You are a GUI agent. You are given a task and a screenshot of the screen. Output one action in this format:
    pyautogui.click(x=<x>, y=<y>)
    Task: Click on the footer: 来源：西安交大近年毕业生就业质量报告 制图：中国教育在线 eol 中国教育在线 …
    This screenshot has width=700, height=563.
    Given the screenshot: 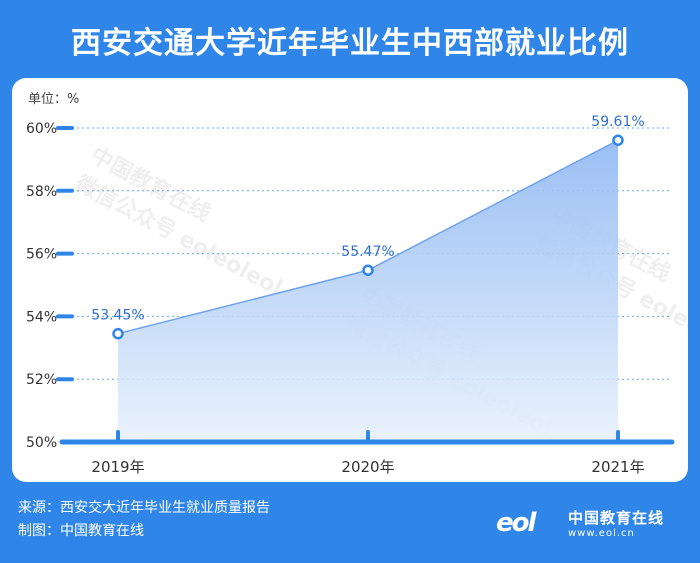 What is the action you would take?
    pyautogui.click(x=350, y=522)
    